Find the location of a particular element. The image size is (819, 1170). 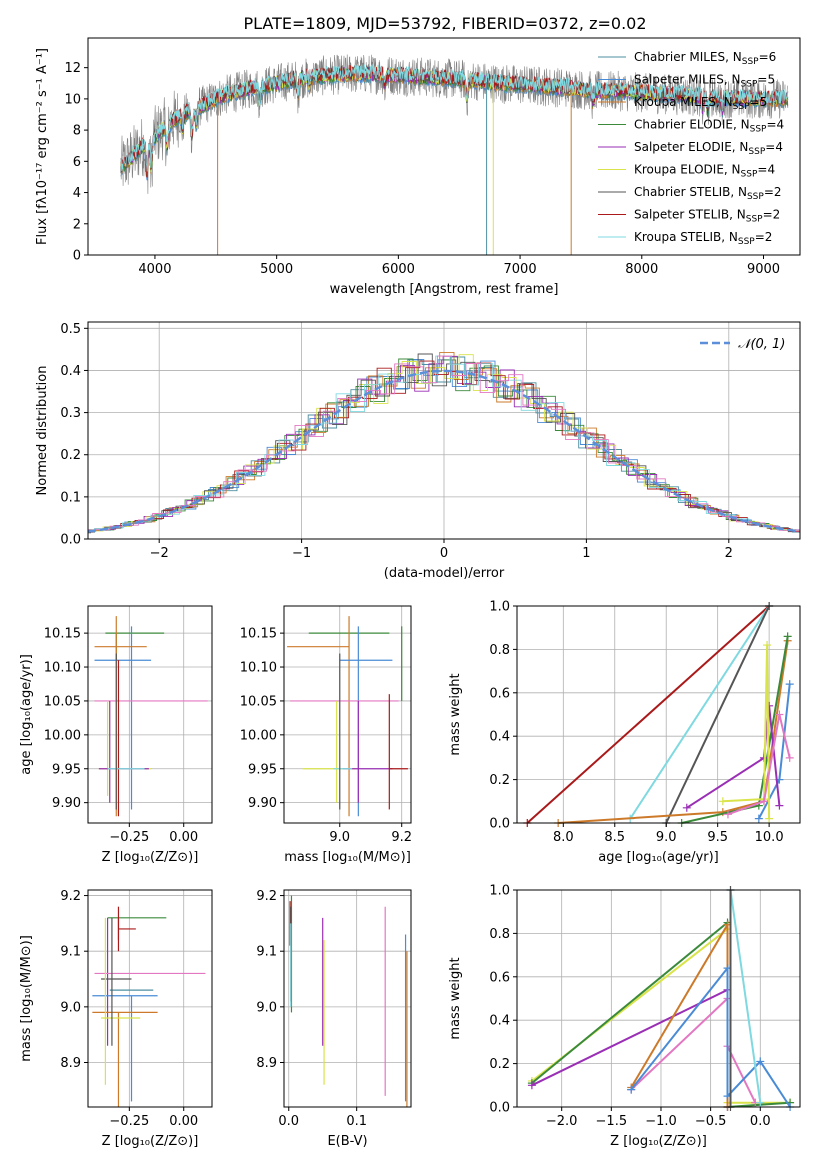

x-axis-label: E(B-V) is located at coordinates (347, 1141).